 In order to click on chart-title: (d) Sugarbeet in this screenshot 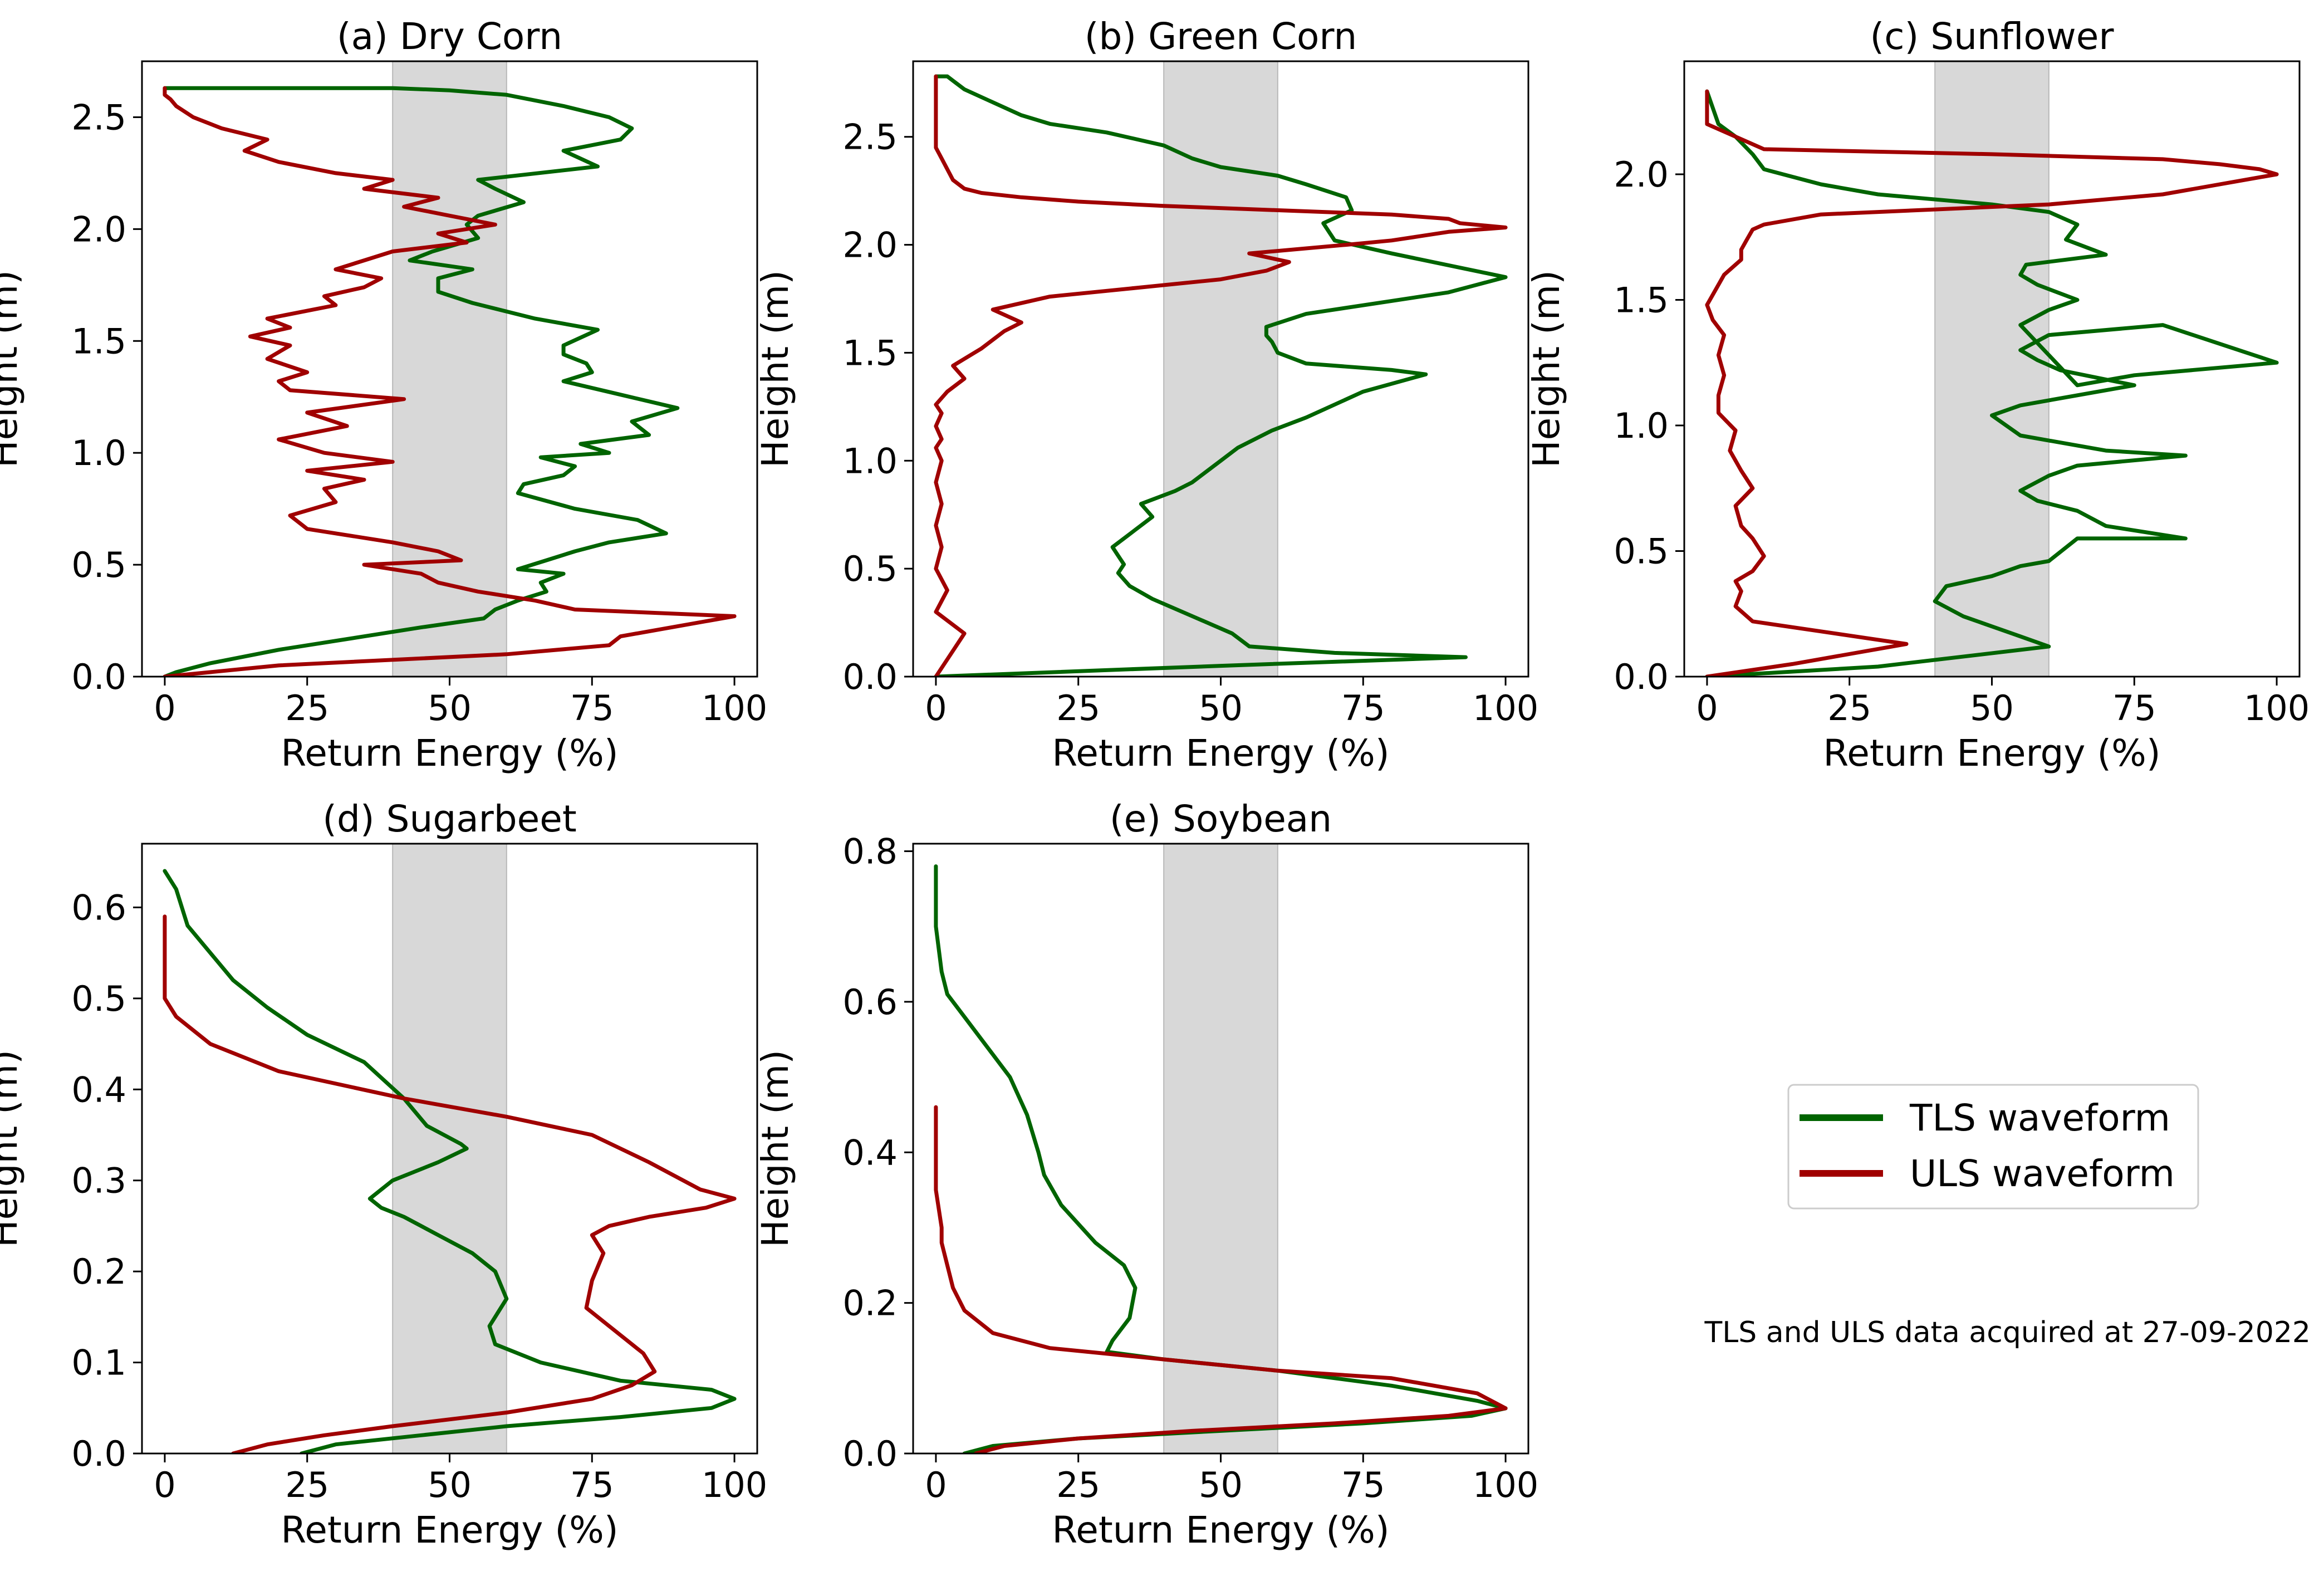, I will do `click(449, 818)`.